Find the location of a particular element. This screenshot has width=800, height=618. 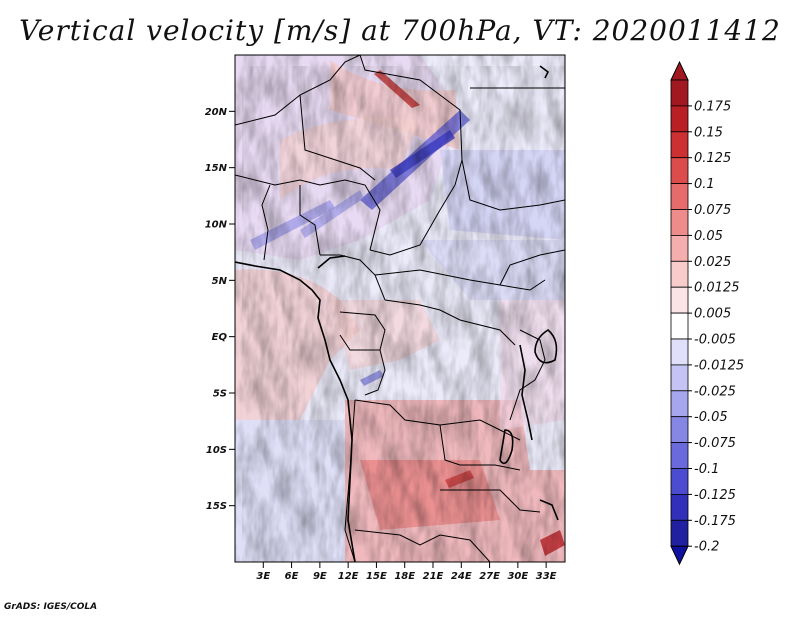

lat-tick-label: 5S is located at coordinates (220, 394).